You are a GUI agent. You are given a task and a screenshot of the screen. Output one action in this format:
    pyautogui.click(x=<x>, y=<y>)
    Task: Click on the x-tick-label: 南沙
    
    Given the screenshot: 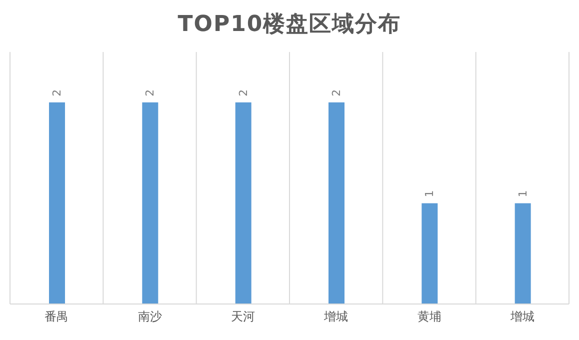 What is the action you would take?
    pyautogui.click(x=150, y=317)
    